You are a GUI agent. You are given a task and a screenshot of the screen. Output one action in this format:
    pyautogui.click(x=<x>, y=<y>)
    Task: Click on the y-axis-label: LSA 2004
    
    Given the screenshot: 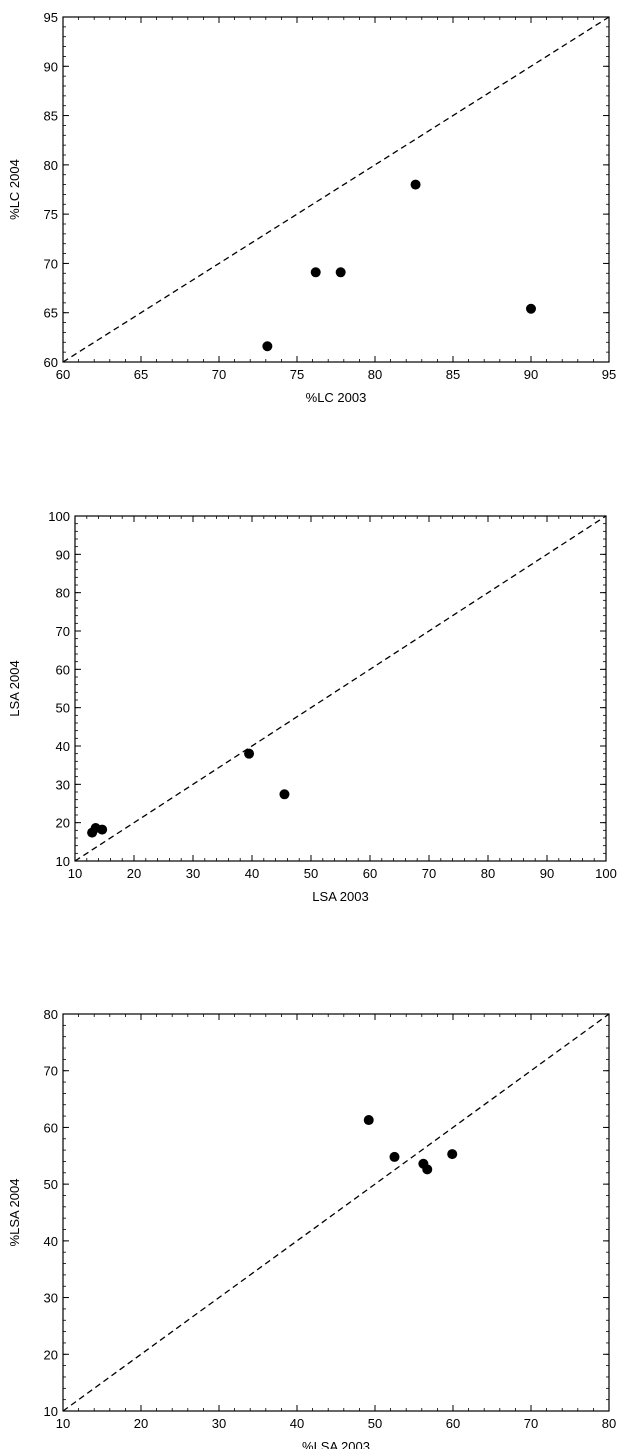 What is the action you would take?
    pyautogui.click(x=14, y=688)
    